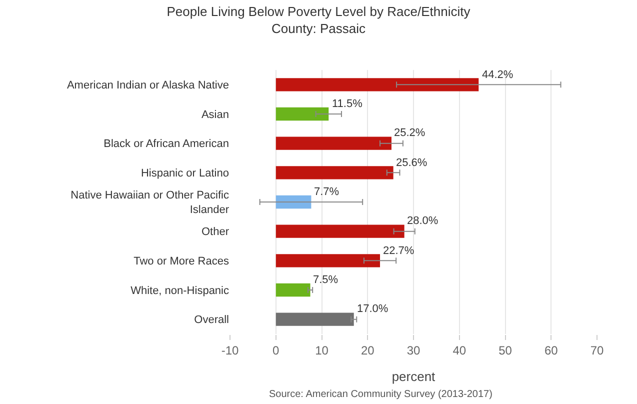  Describe the element at coordinates (184, 174) in the screenshot. I see `y-tick-label: Hispanic or Latino` at that location.